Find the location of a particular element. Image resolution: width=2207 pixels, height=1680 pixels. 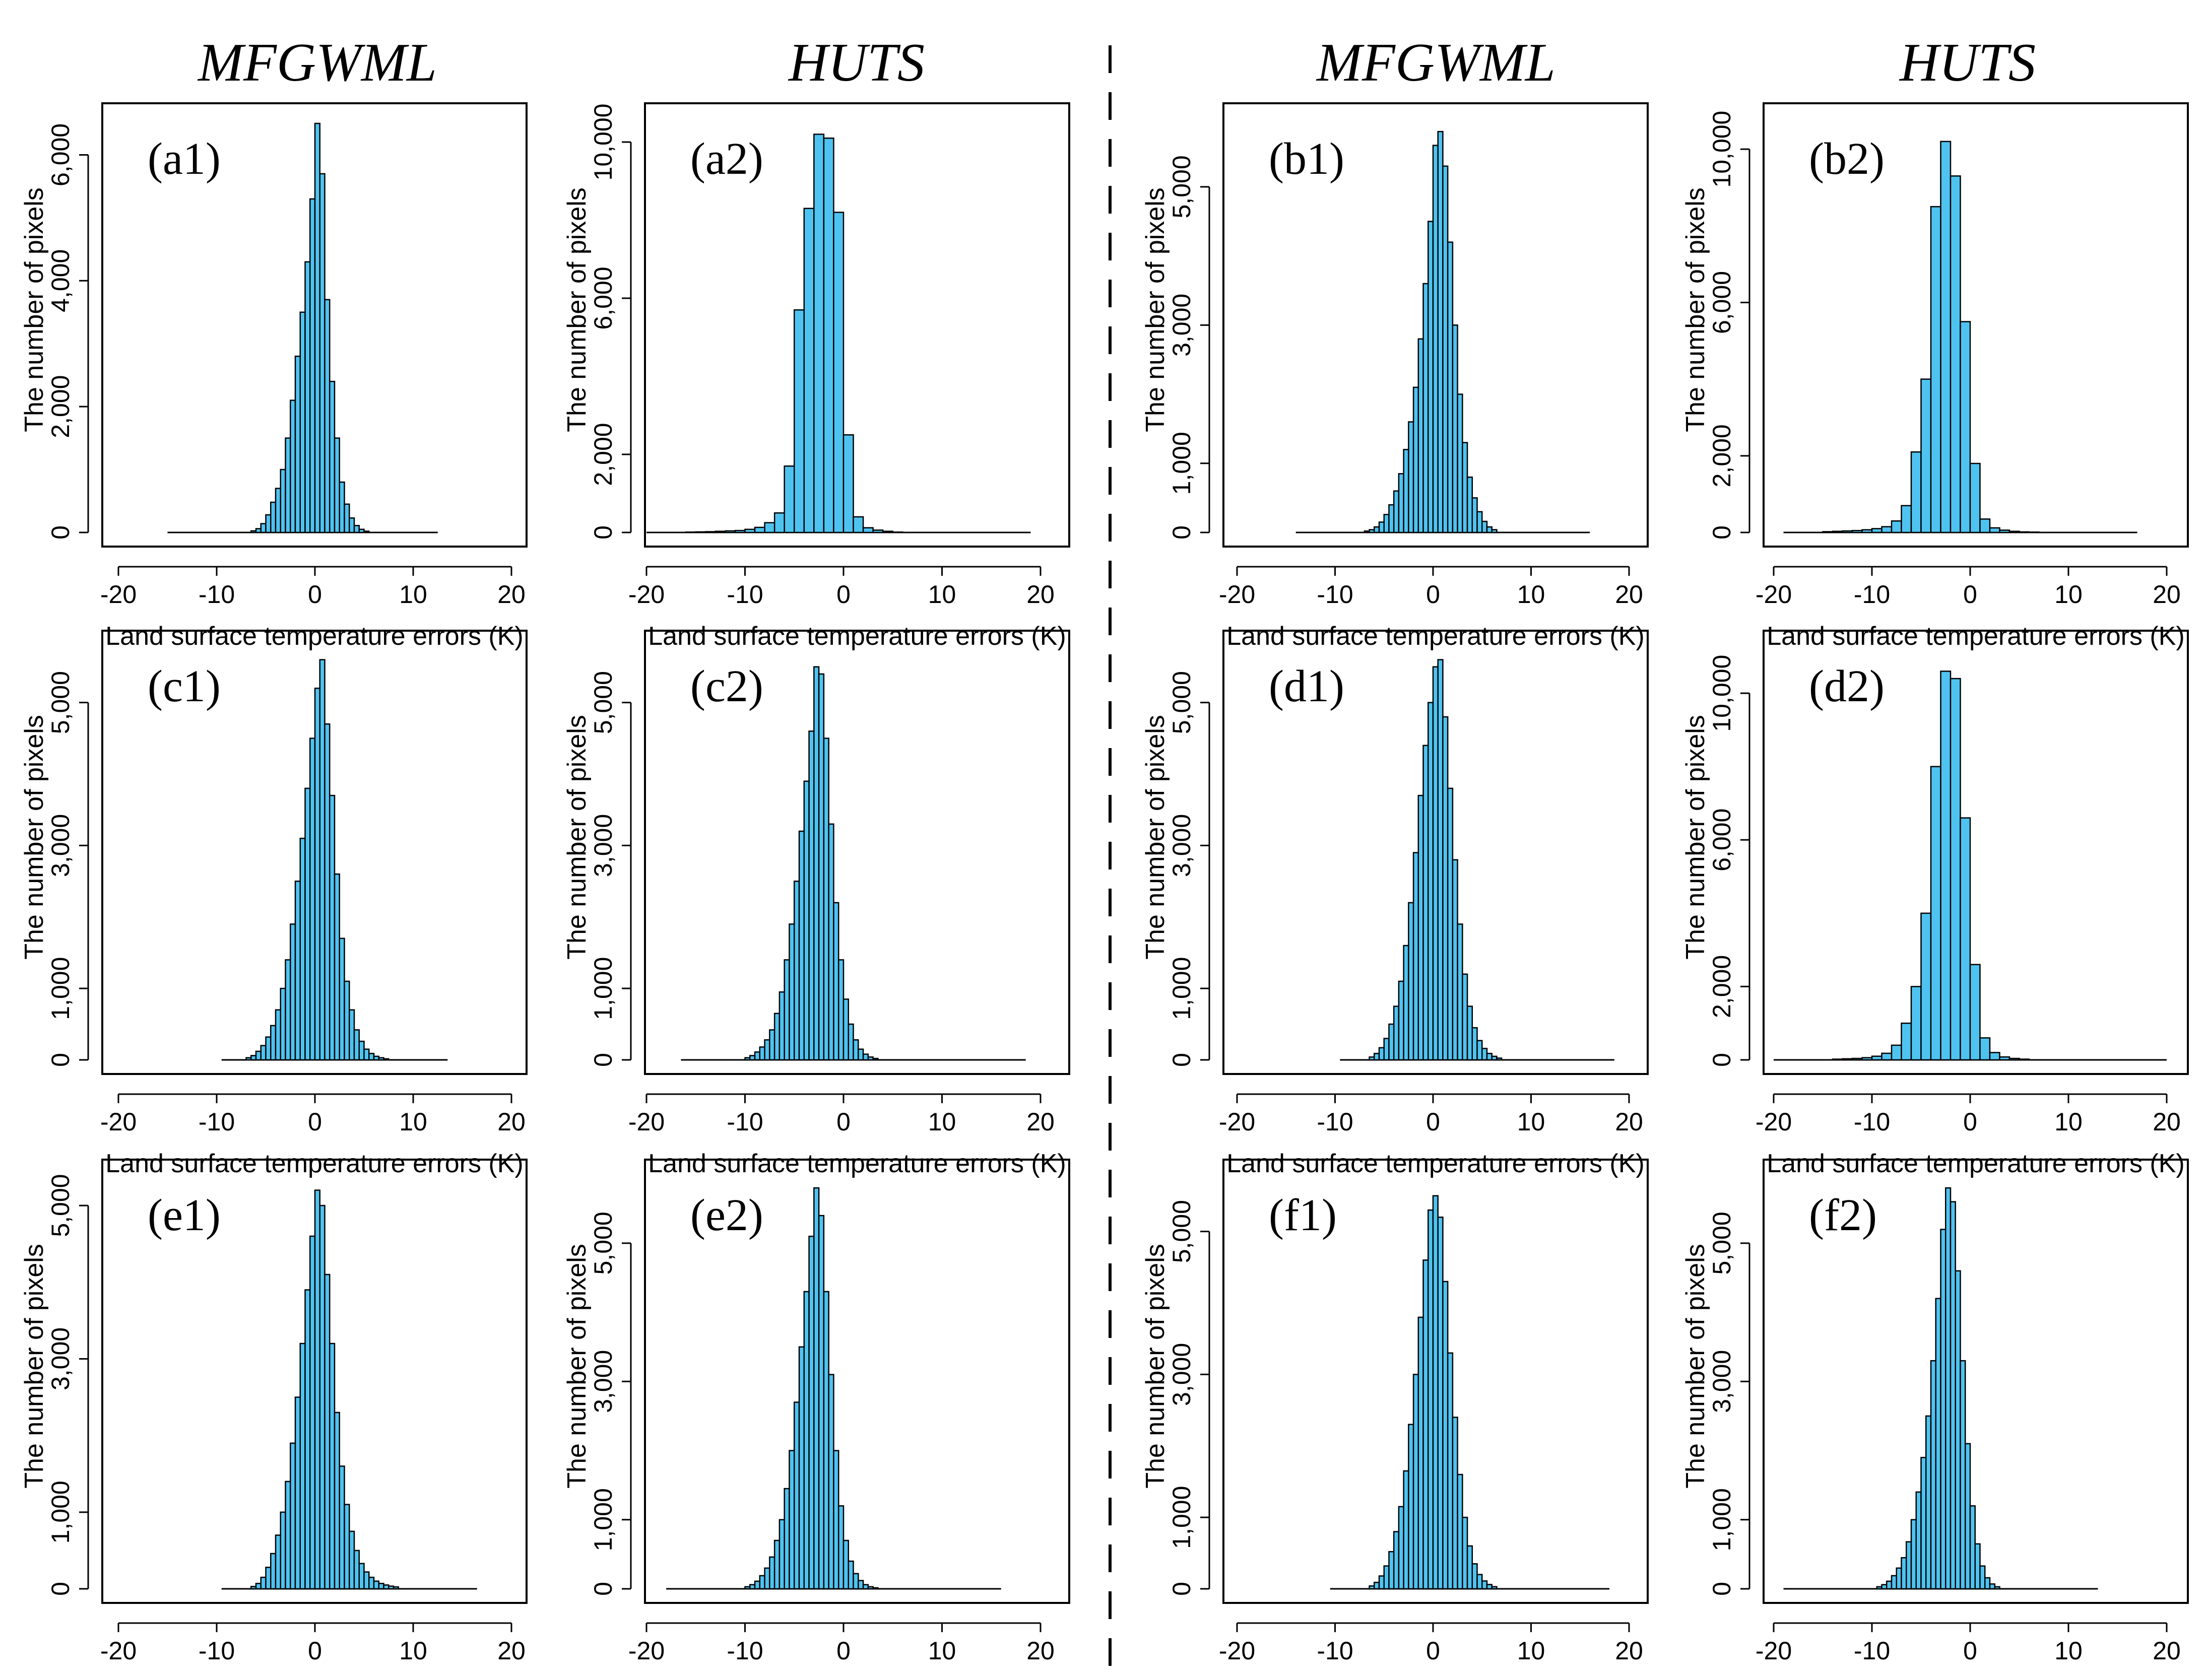

x-tick-label: -10 is located at coordinates (217, 1651).